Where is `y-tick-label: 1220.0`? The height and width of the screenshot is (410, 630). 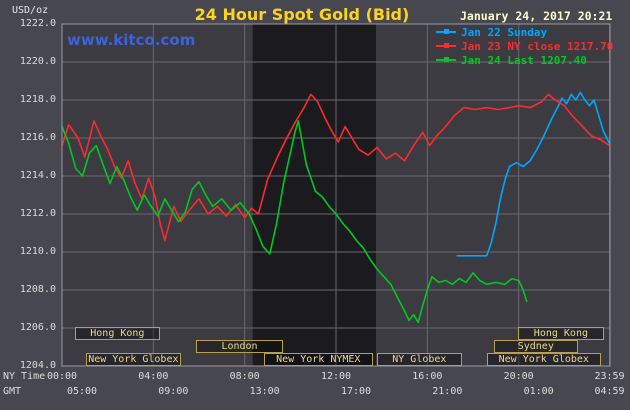 y-tick-label: 1220.0 is located at coordinates (37, 61).